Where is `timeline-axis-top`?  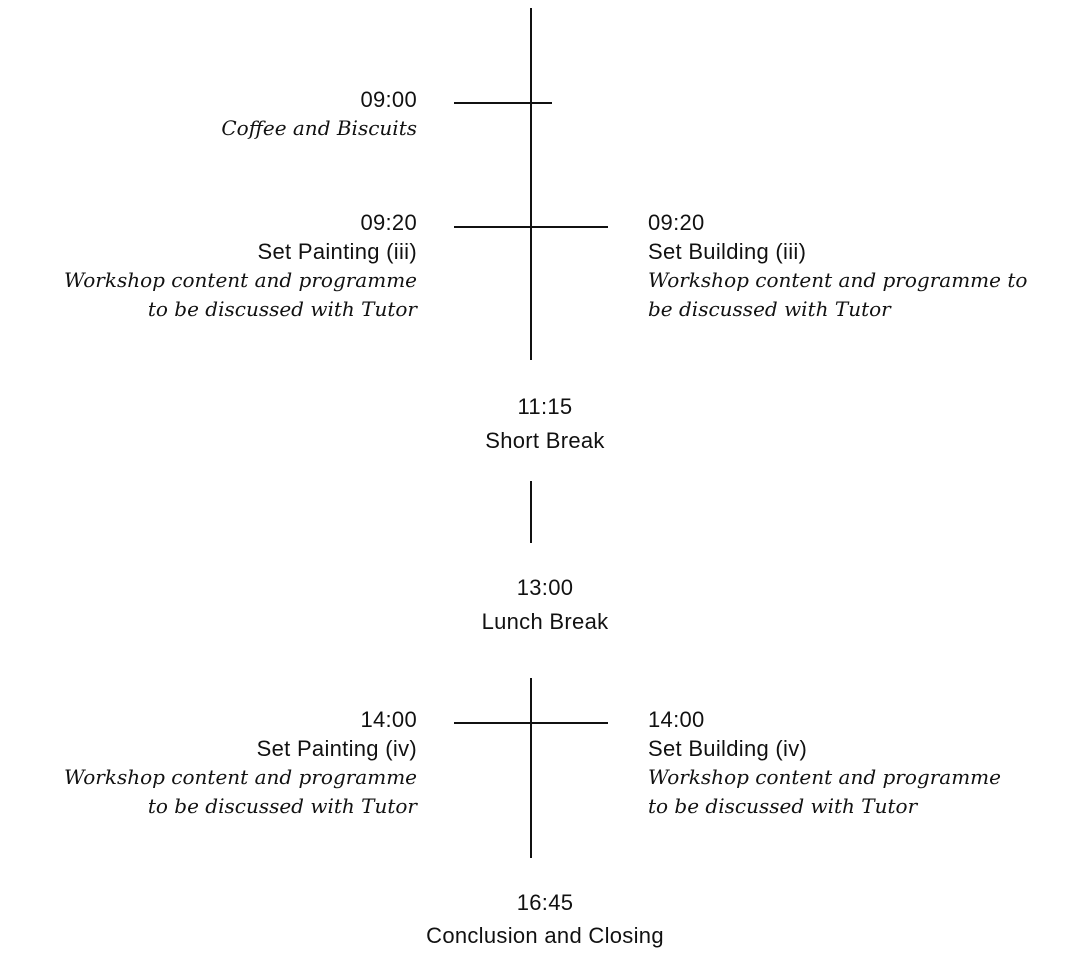
timeline-axis-top is located at coordinates (531, 184).